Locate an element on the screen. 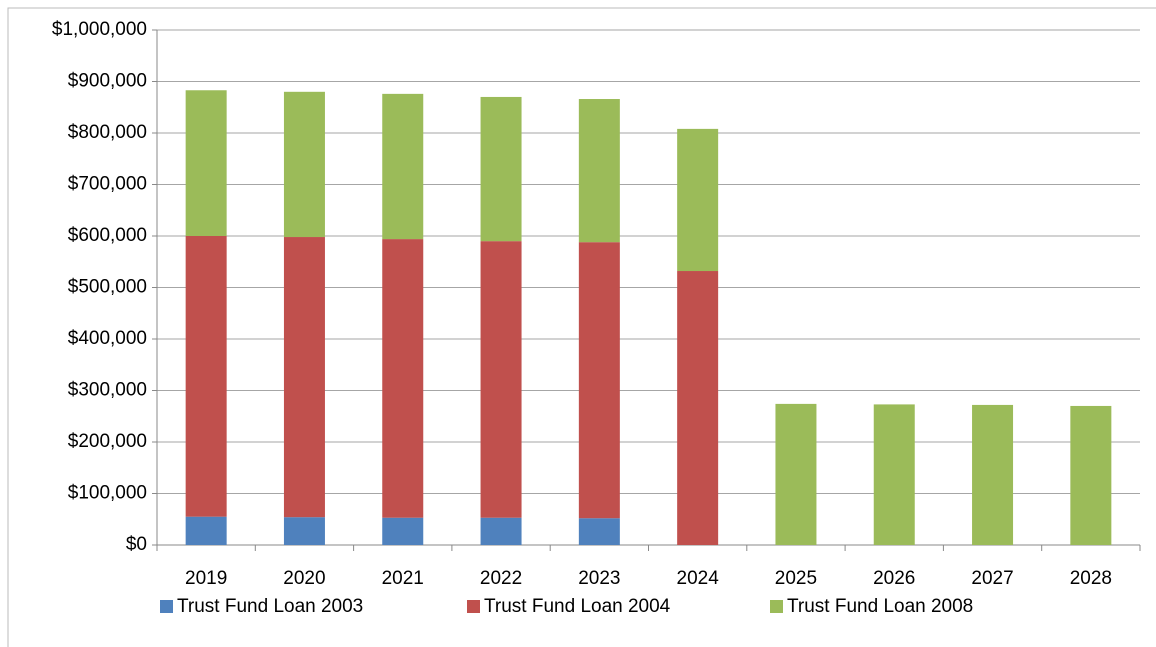  y-tick-label: $300,000 is located at coordinates (107, 390).